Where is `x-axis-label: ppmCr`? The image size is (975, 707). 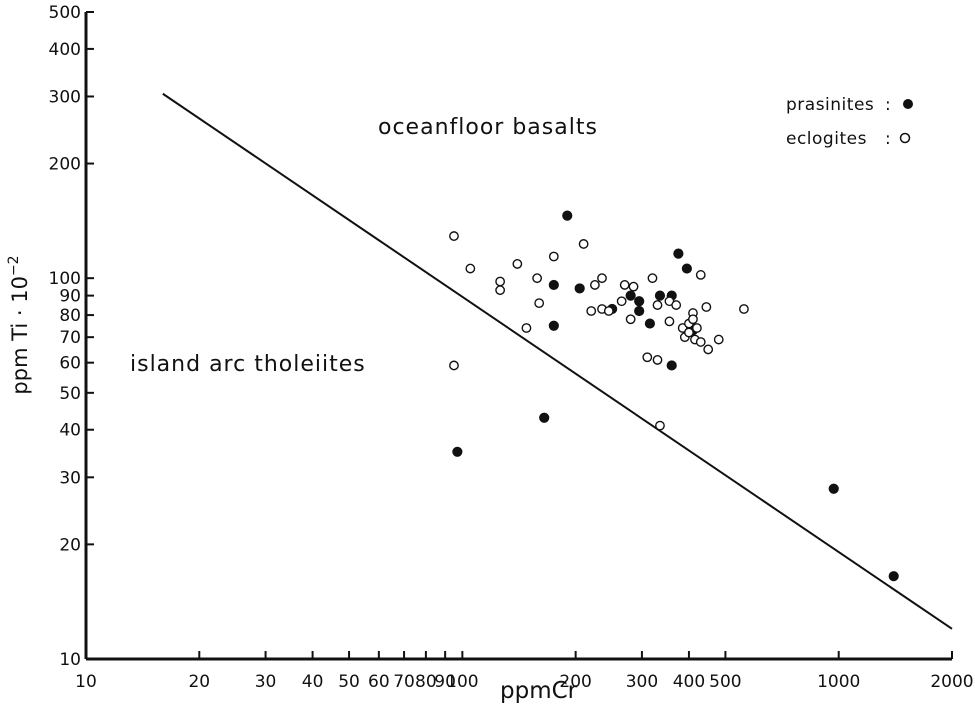
x-axis-label: ppmCr is located at coordinates (539, 691).